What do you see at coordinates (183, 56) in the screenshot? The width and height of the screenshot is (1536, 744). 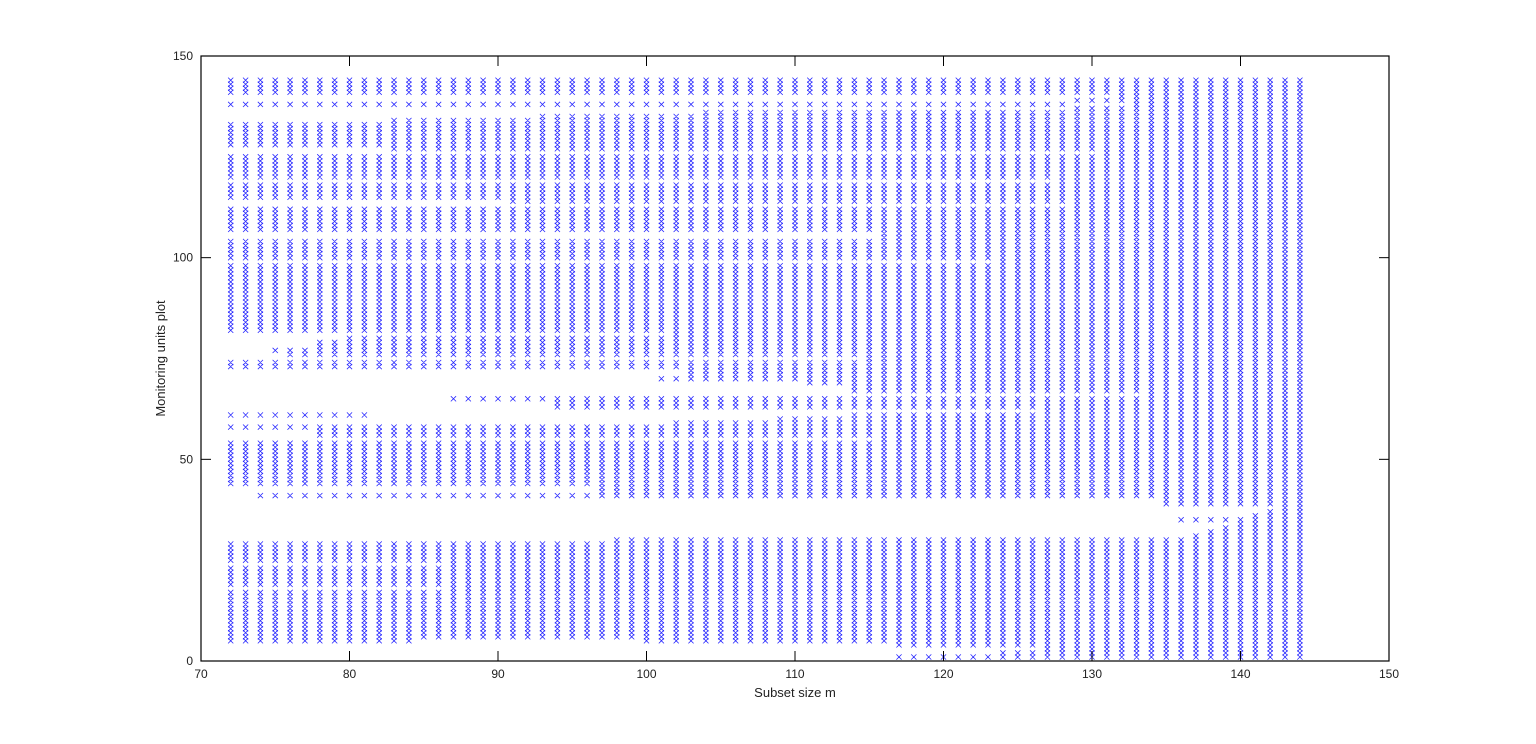 I see `y-tick-label: 150` at bounding box center [183, 56].